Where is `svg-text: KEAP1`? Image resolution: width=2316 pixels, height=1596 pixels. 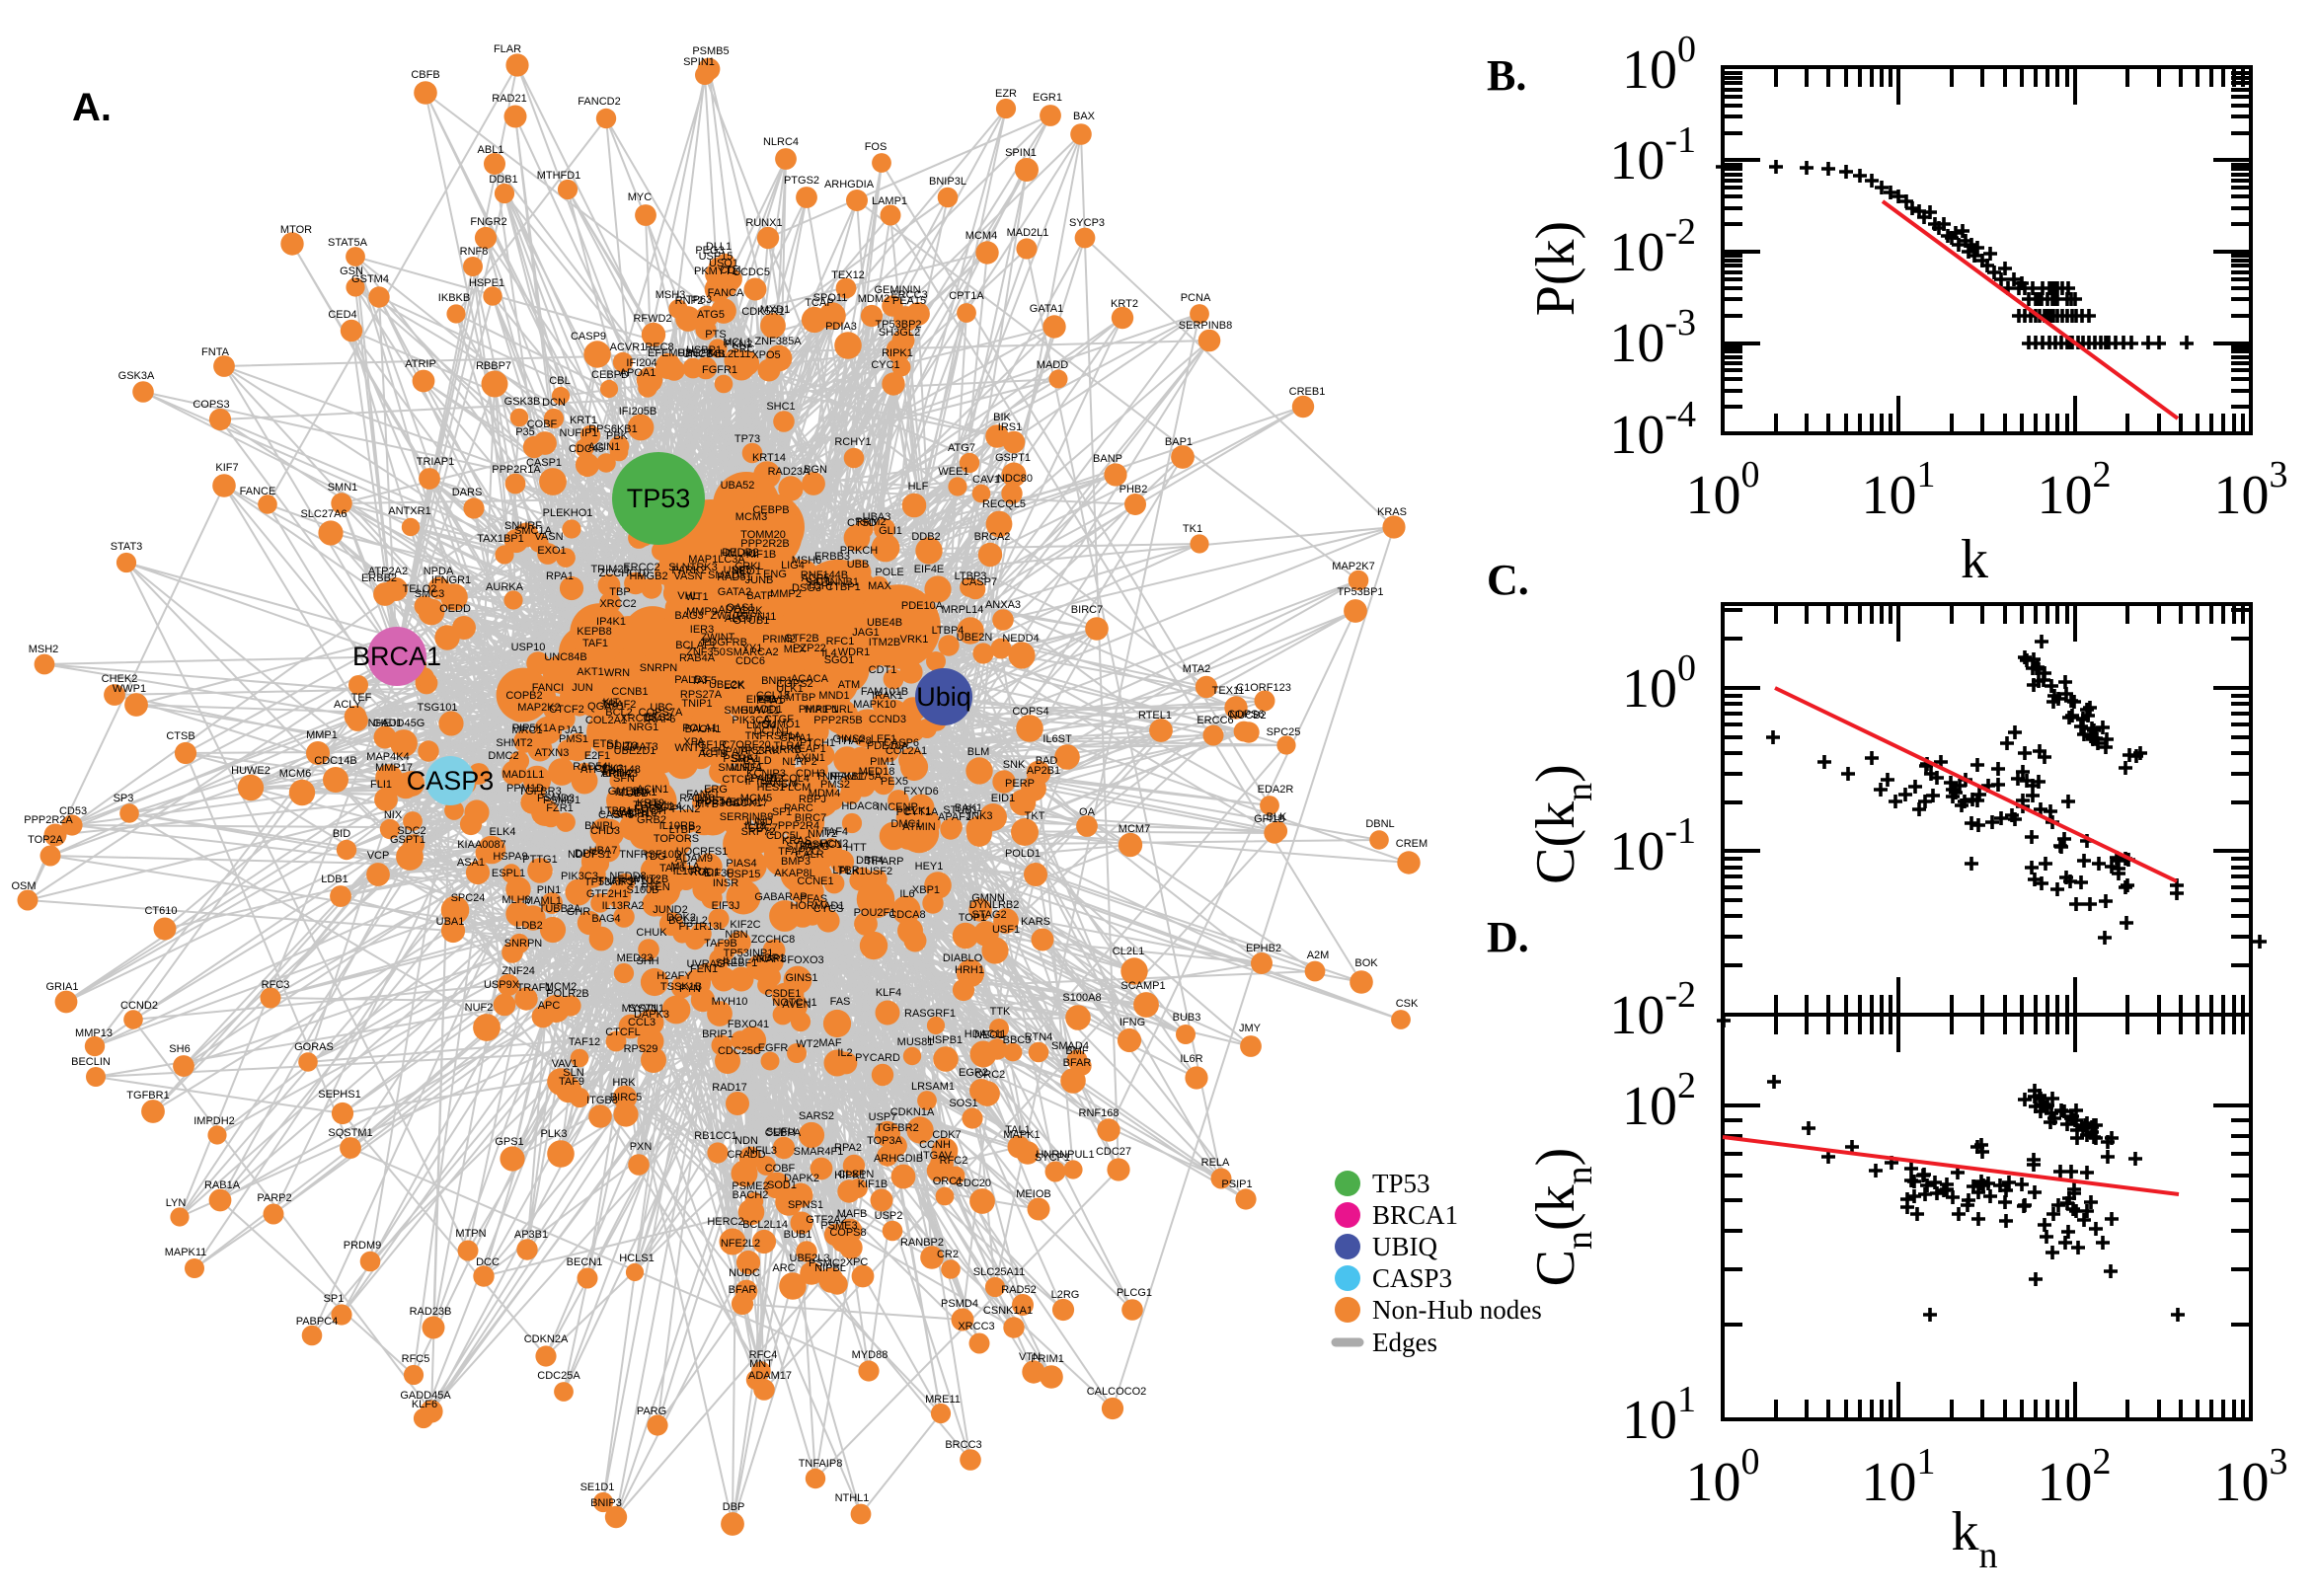 svg-text: KEAP1 is located at coordinates (808, 749).